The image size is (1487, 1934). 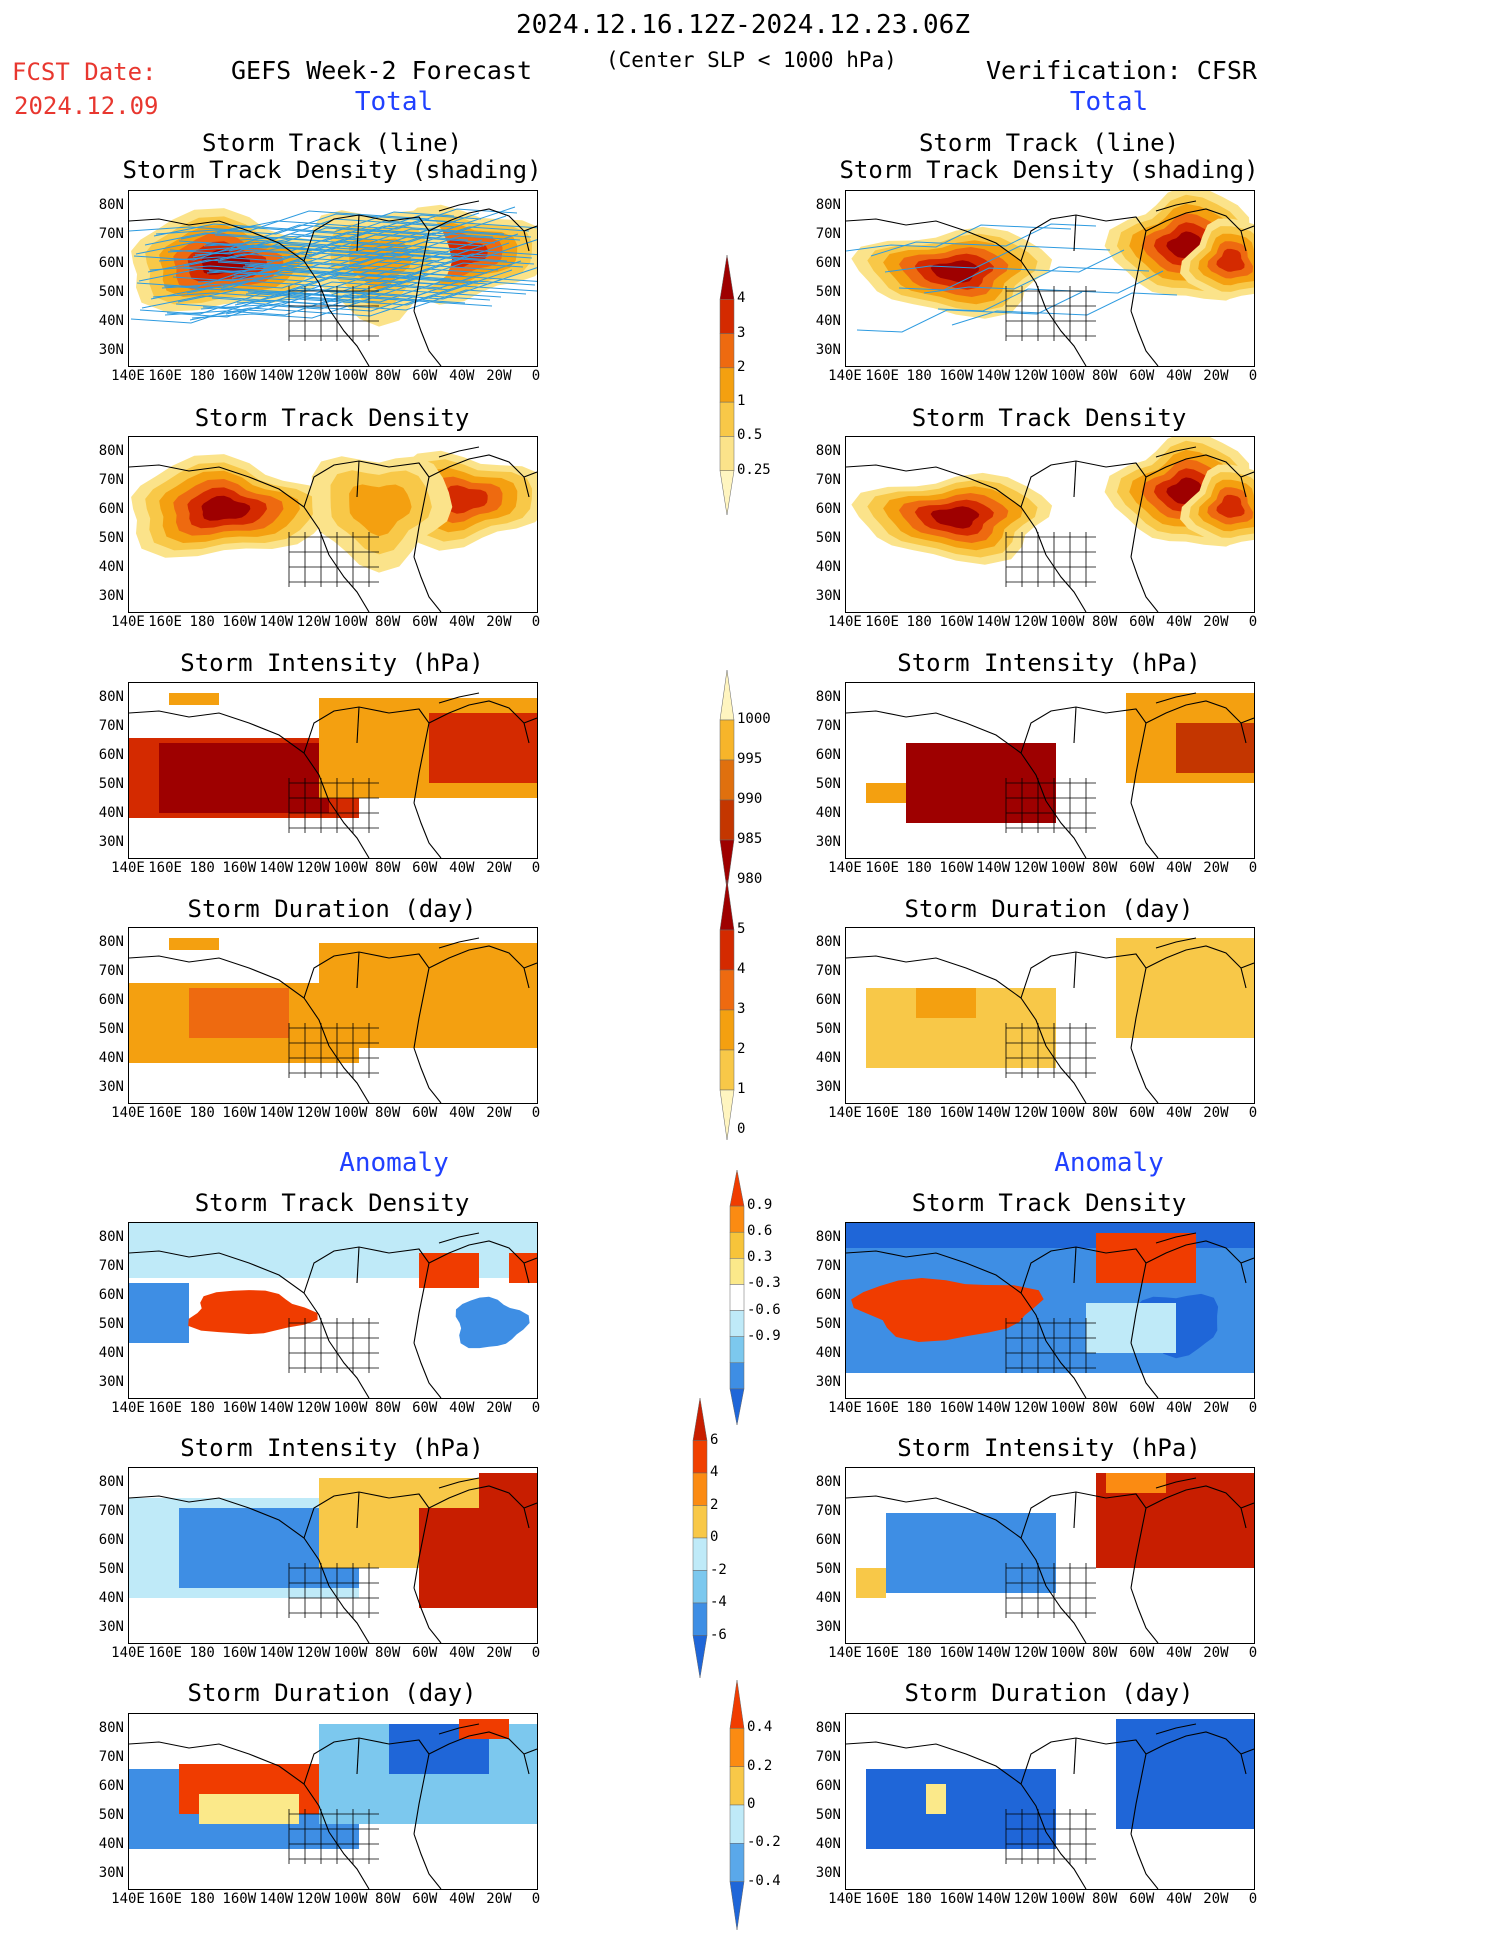 What do you see at coordinates (737, 1906) in the screenshot?
I see `colorbar-cap-bottom` at bounding box center [737, 1906].